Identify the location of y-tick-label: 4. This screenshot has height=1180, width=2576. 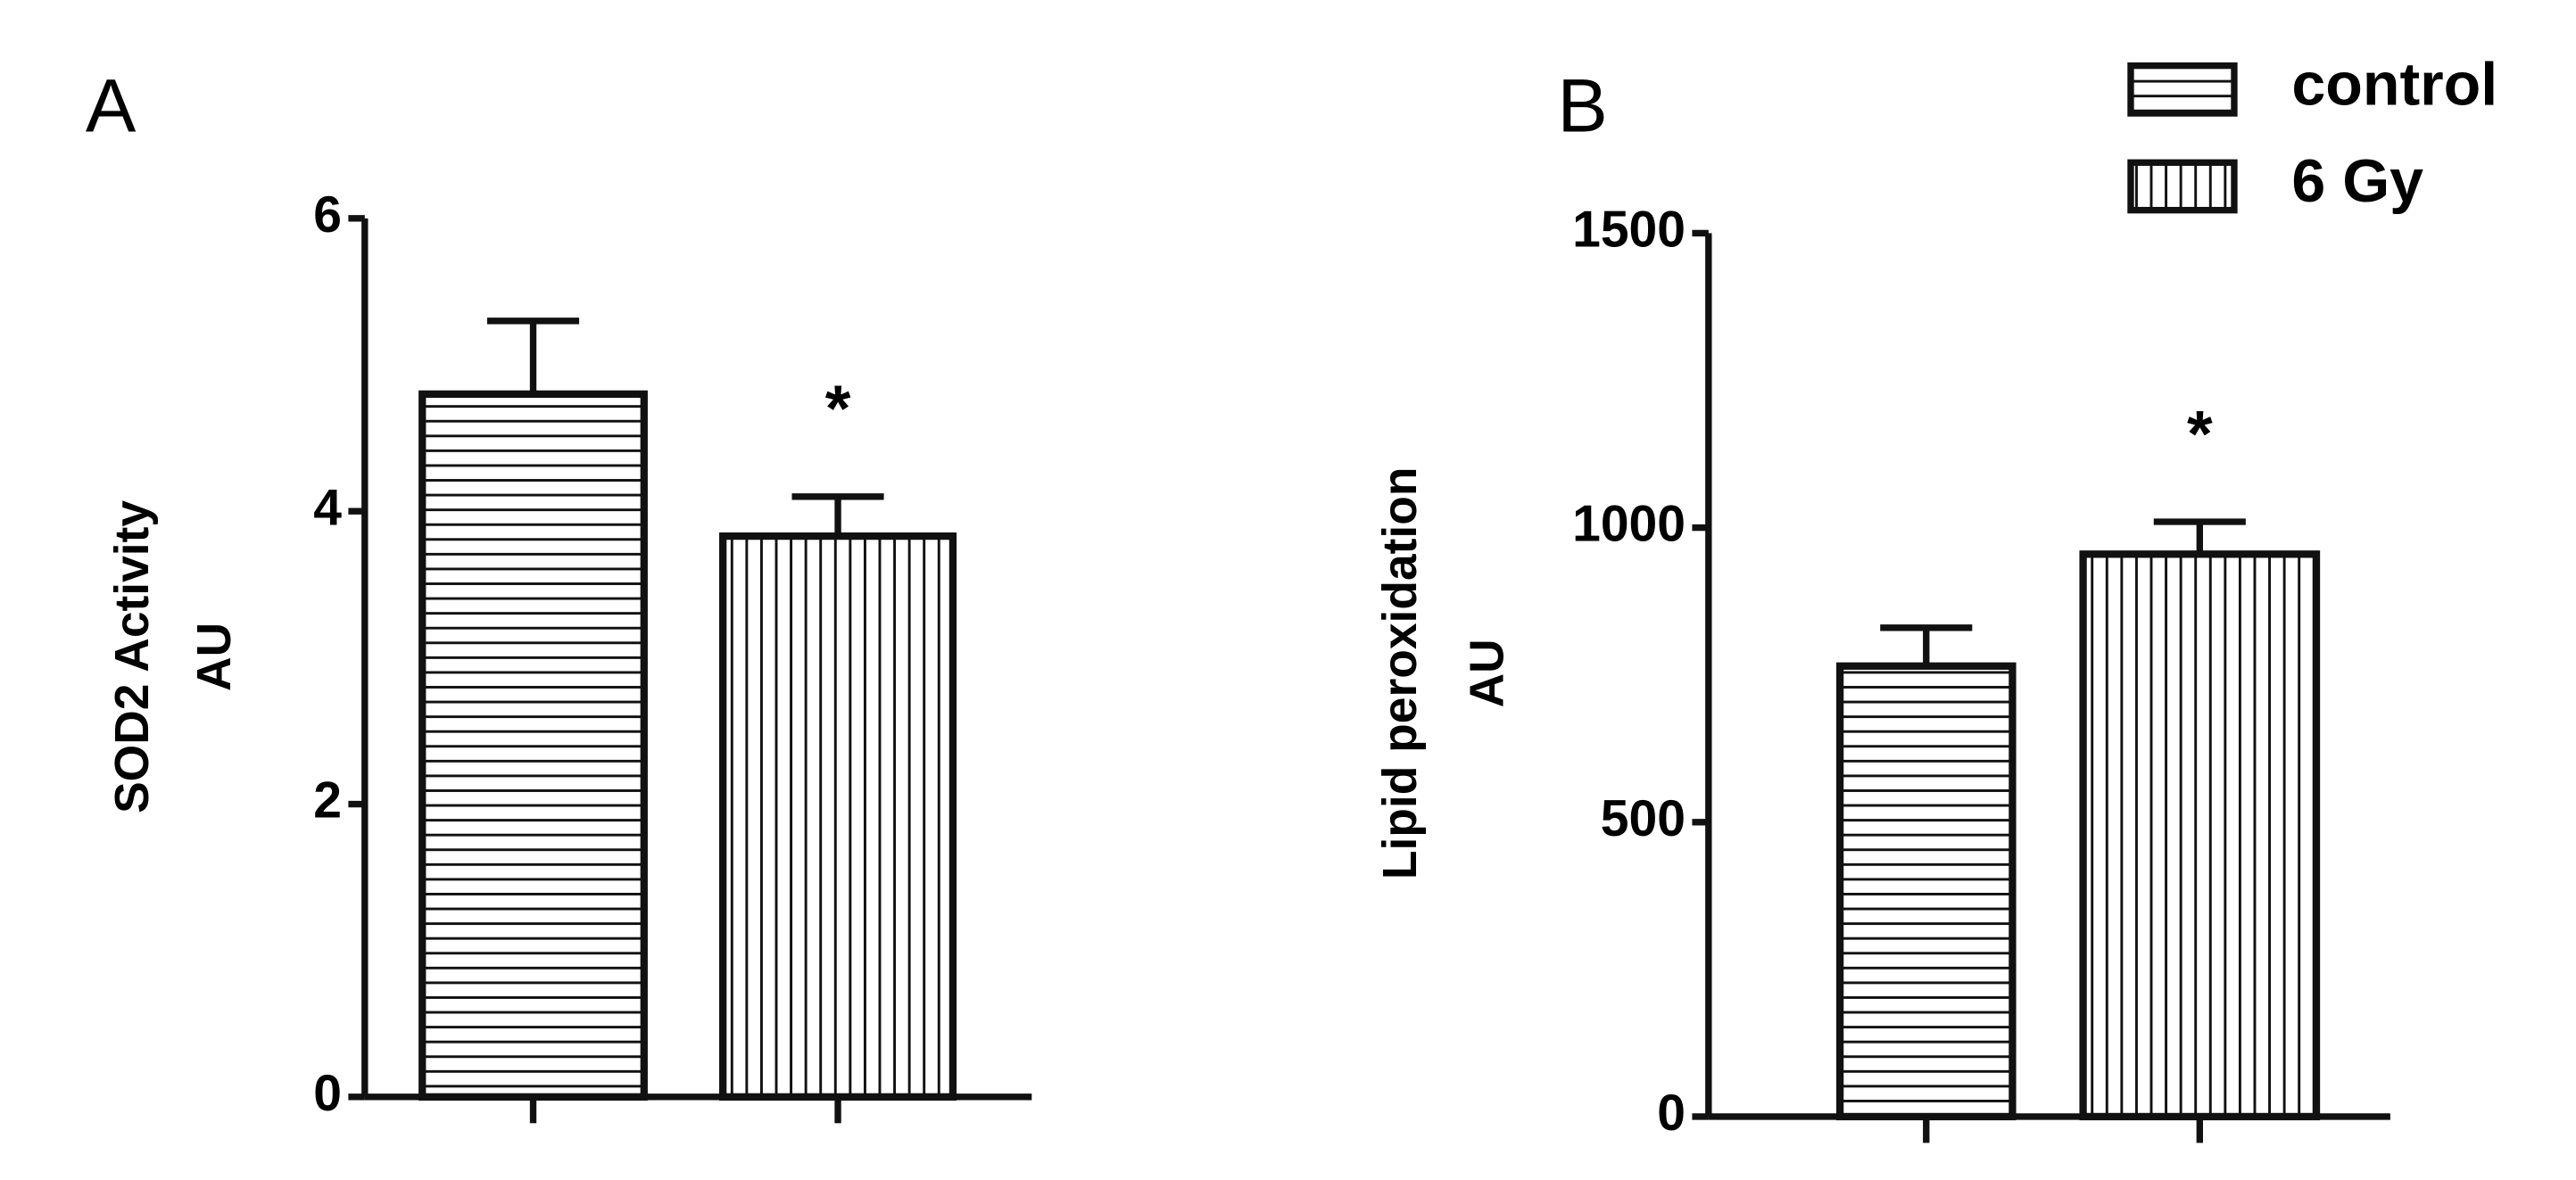
(327, 507).